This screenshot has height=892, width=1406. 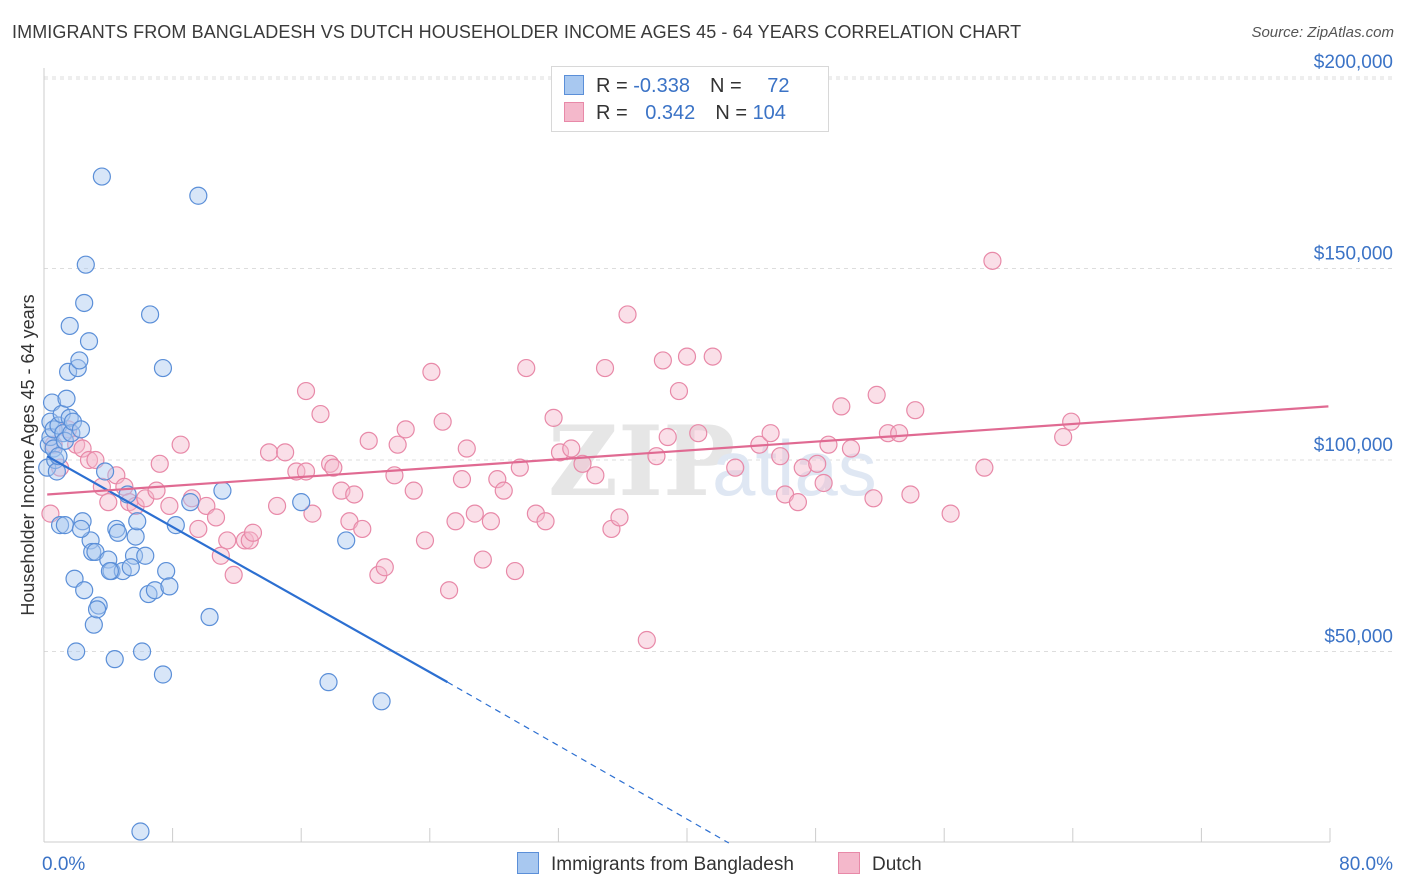 What do you see at coordinates (63, 864) in the screenshot?
I see `x-tick-label-min: 0.0%` at bounding box center [63, 864].